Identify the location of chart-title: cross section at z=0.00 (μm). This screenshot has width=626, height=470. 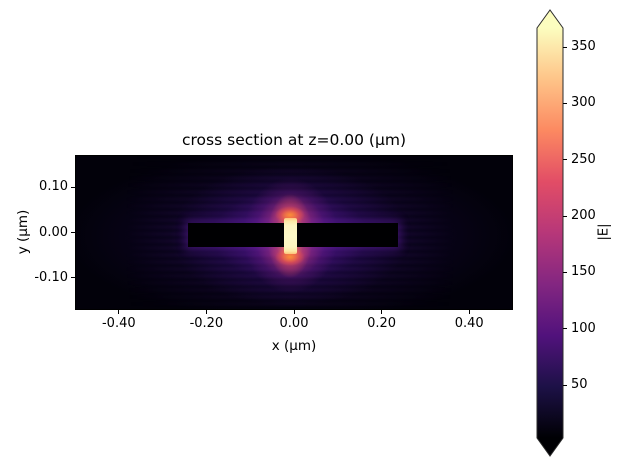
(294, 140).